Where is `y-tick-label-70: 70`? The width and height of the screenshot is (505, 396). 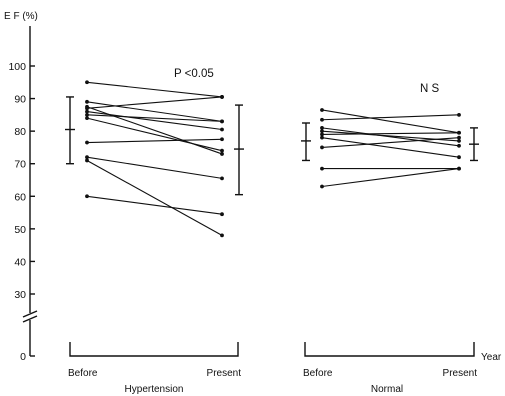 y-tick-label-70: 70 is located at coordinates (20, 165).